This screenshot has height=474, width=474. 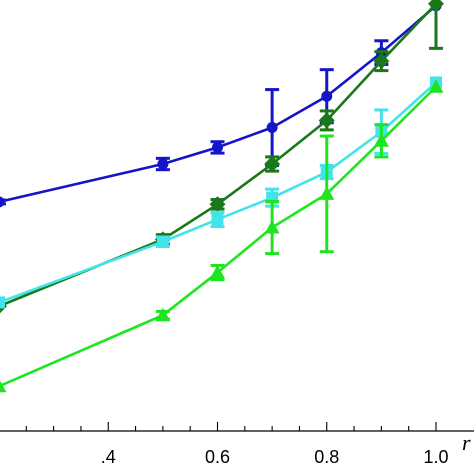 What do you see at coordinates (217, 457) in the screenshot?
I see `x-tick-label: 0.6` at bounding box center [217, 457].